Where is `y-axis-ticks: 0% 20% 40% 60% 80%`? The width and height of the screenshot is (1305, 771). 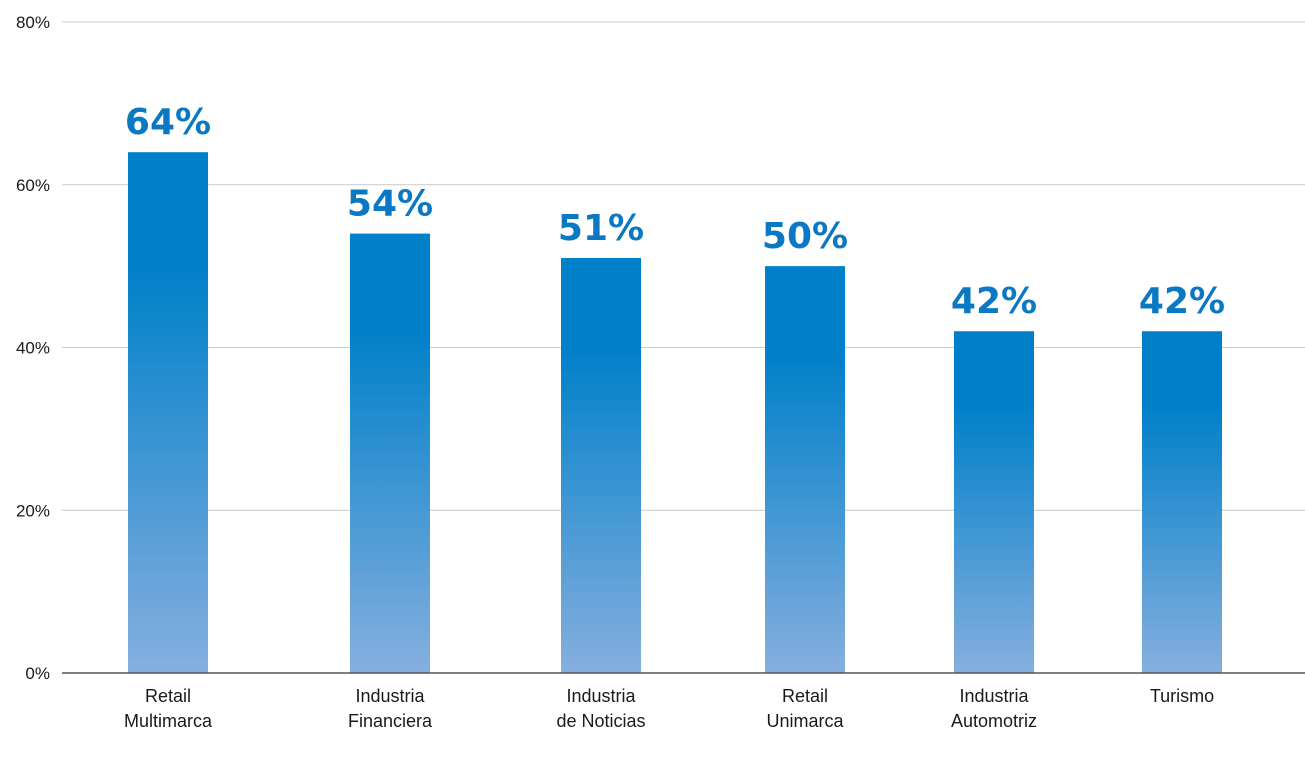
y-axis-ticks: 0% 20% 40% 60% 80% is located at coordinates (33, 348).